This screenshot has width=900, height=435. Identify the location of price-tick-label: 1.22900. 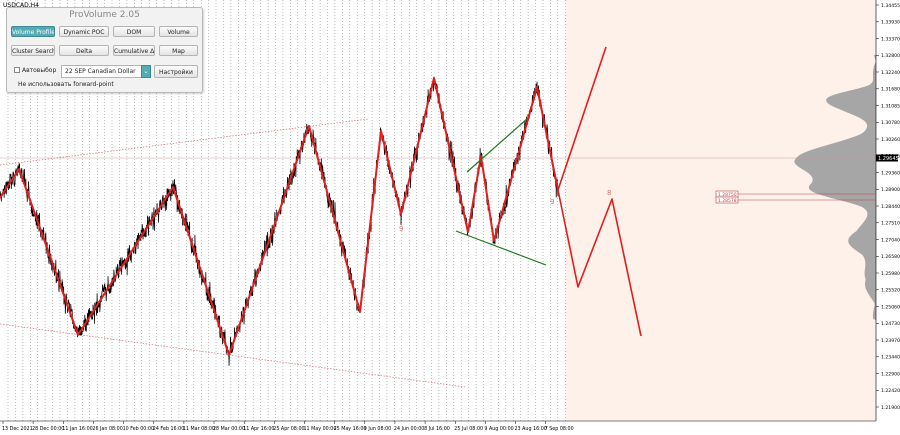
(890, 374).